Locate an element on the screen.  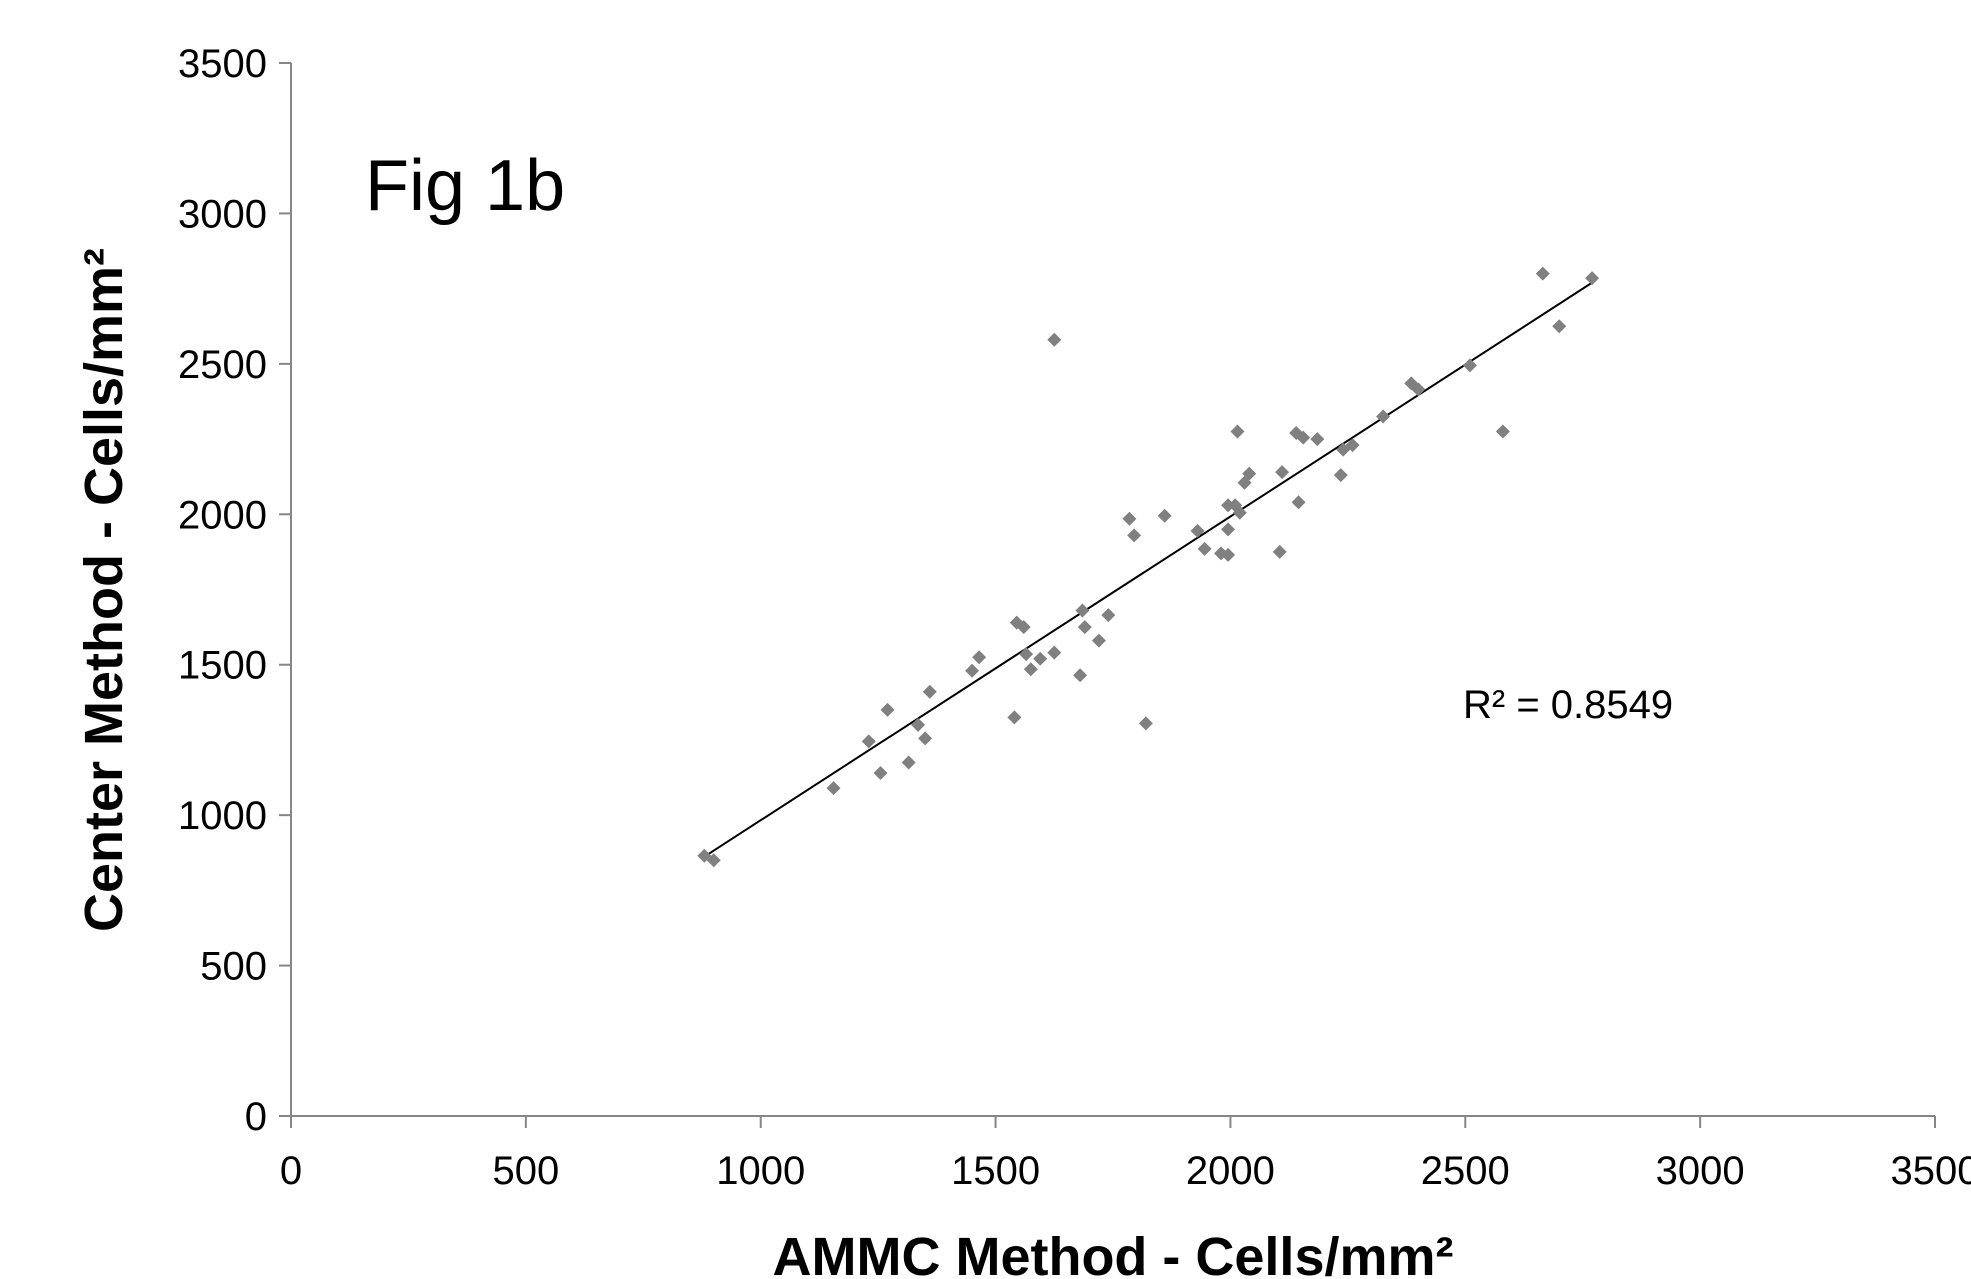
y-tick-label: 1500 is located at coordinates (222, 666).